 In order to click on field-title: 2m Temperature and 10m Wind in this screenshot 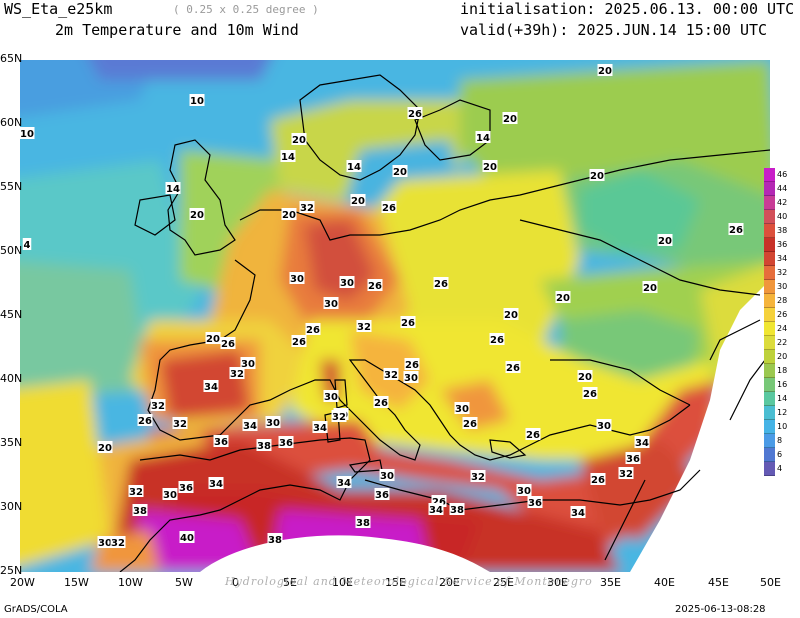, I will do `click(177, 30)`.